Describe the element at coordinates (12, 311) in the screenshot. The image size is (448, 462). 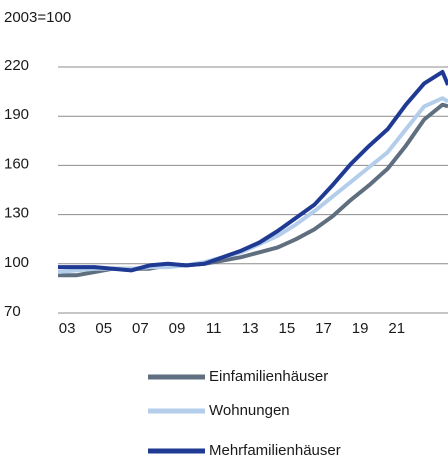
I see `y-tick-label: 70` at that location.